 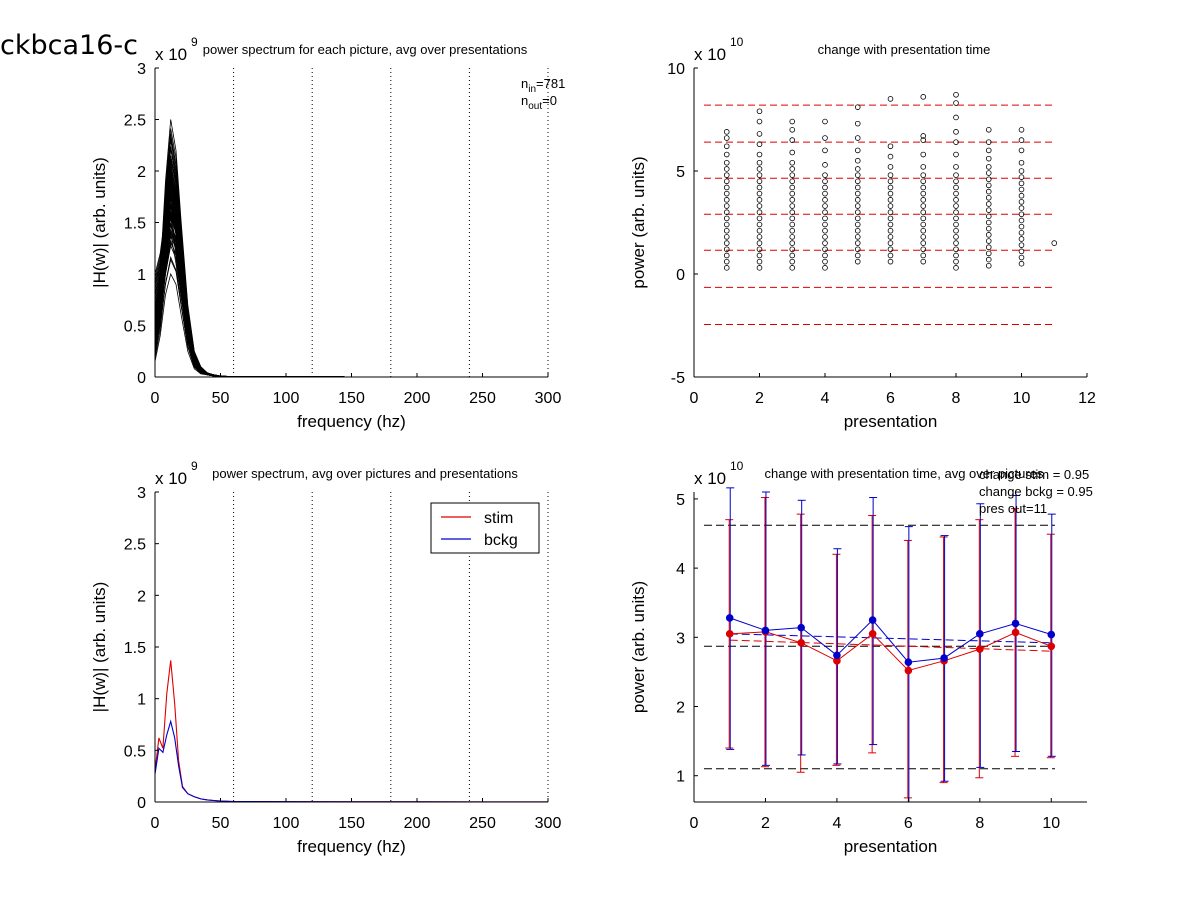 I want to click on x-tick-label: 10, so click(x=1022, y=398).